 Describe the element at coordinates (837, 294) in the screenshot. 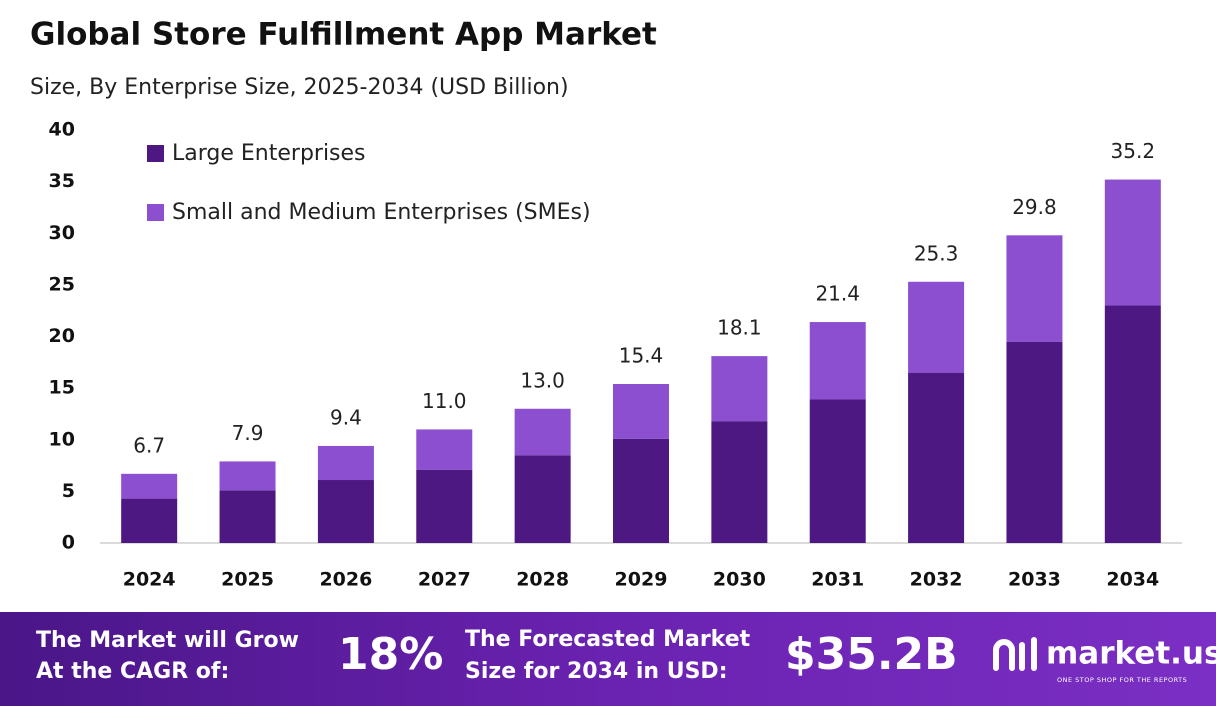

I see `total-label: 21.4` at that location.